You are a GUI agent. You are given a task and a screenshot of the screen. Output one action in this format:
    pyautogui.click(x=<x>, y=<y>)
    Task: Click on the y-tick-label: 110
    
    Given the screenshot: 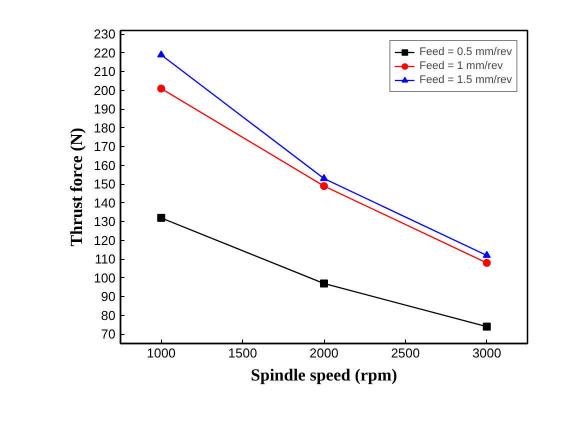 What is the action you would take?
    pyautogui.click(x=105, y=259)
    